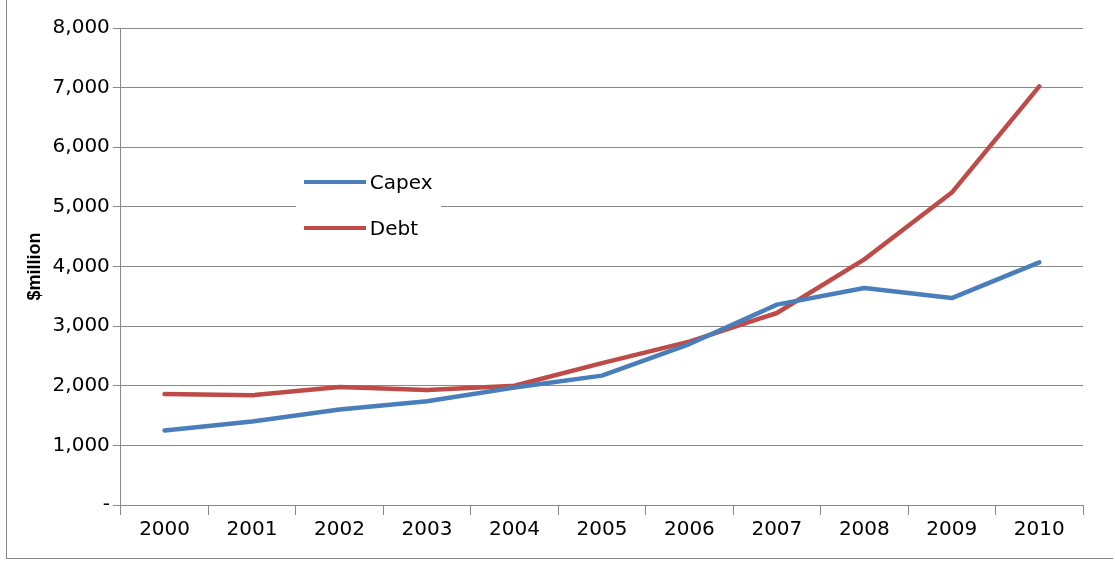 The width and height of the screenshot is (1115, 563). Describe the element at coordinates (252, 528) in the screenshot. I see `x-tick-label: 2001` at that location.